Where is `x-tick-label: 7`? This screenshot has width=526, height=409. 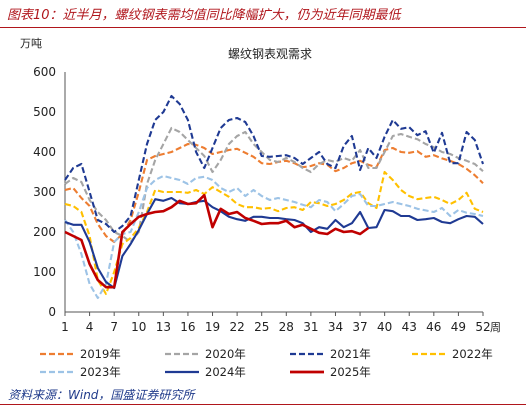 x-tick-label: 7 is located at coordinates (114, 327).